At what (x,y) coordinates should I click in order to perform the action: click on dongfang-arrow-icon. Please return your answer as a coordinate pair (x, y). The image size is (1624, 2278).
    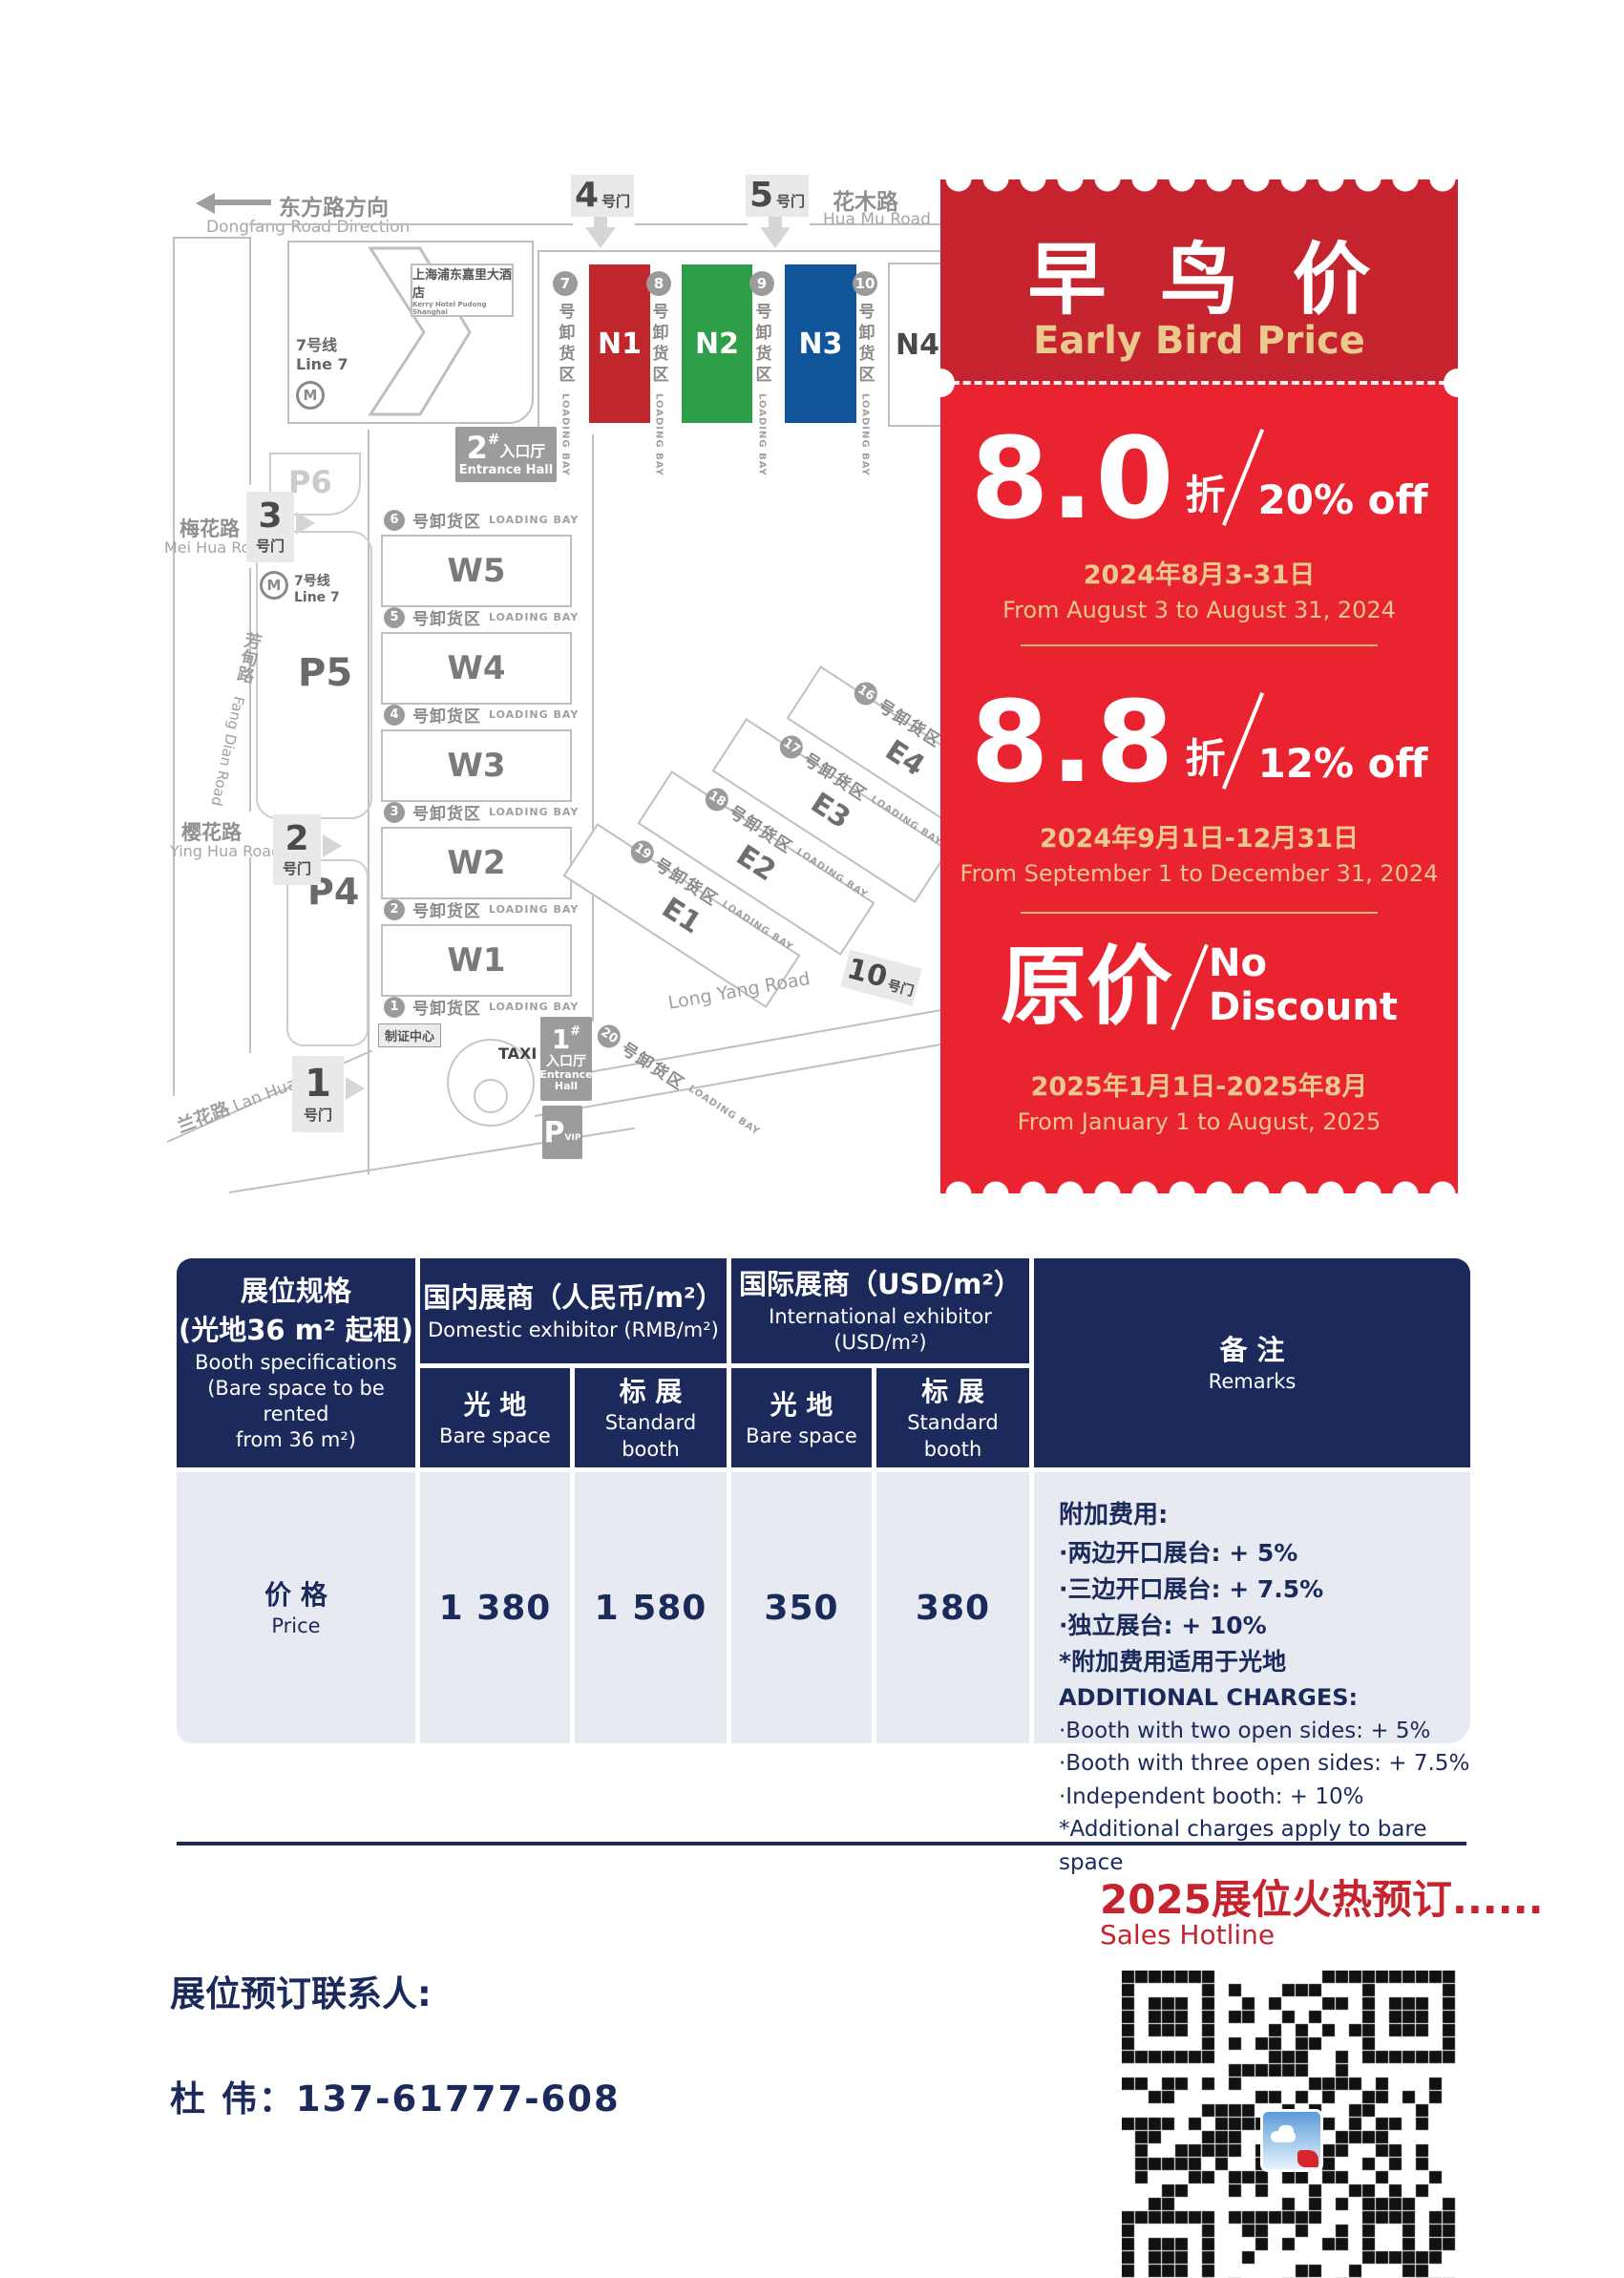
    Looking at the image, I should click on (205, 203).